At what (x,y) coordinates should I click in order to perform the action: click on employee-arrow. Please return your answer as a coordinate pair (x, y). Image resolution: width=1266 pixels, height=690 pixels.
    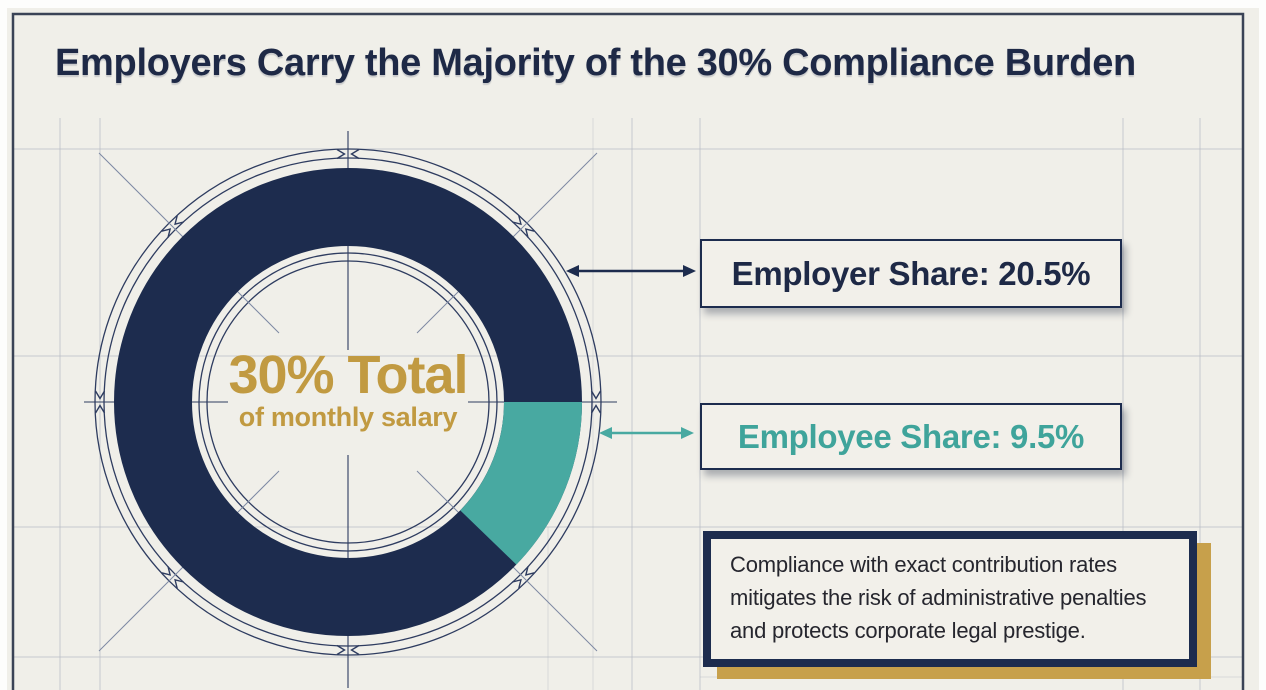
    Looking at the image, I should click on (646, 433).